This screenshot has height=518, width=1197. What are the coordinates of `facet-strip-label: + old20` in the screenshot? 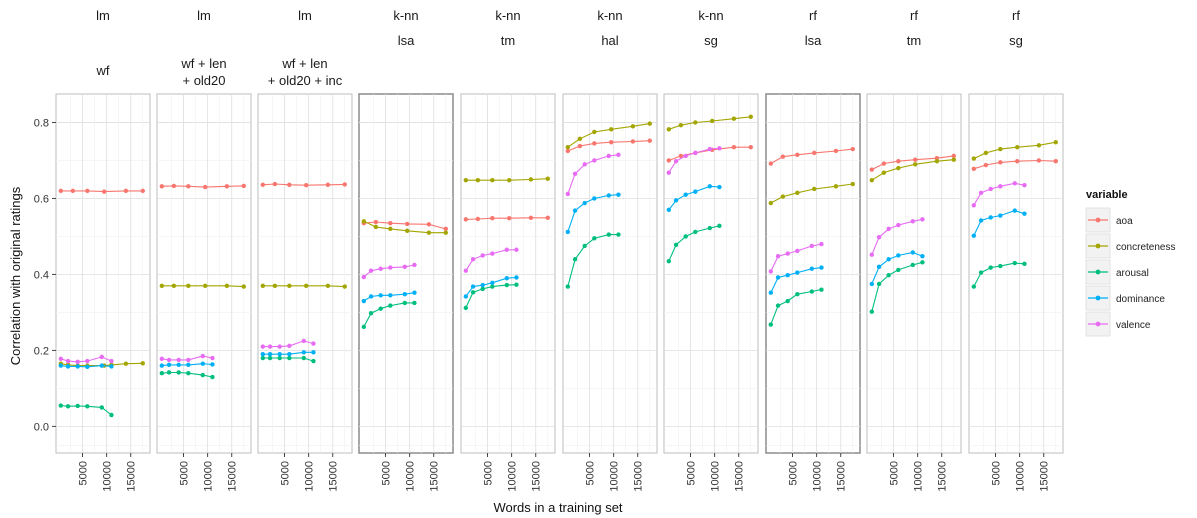 It's located at (203, 80).